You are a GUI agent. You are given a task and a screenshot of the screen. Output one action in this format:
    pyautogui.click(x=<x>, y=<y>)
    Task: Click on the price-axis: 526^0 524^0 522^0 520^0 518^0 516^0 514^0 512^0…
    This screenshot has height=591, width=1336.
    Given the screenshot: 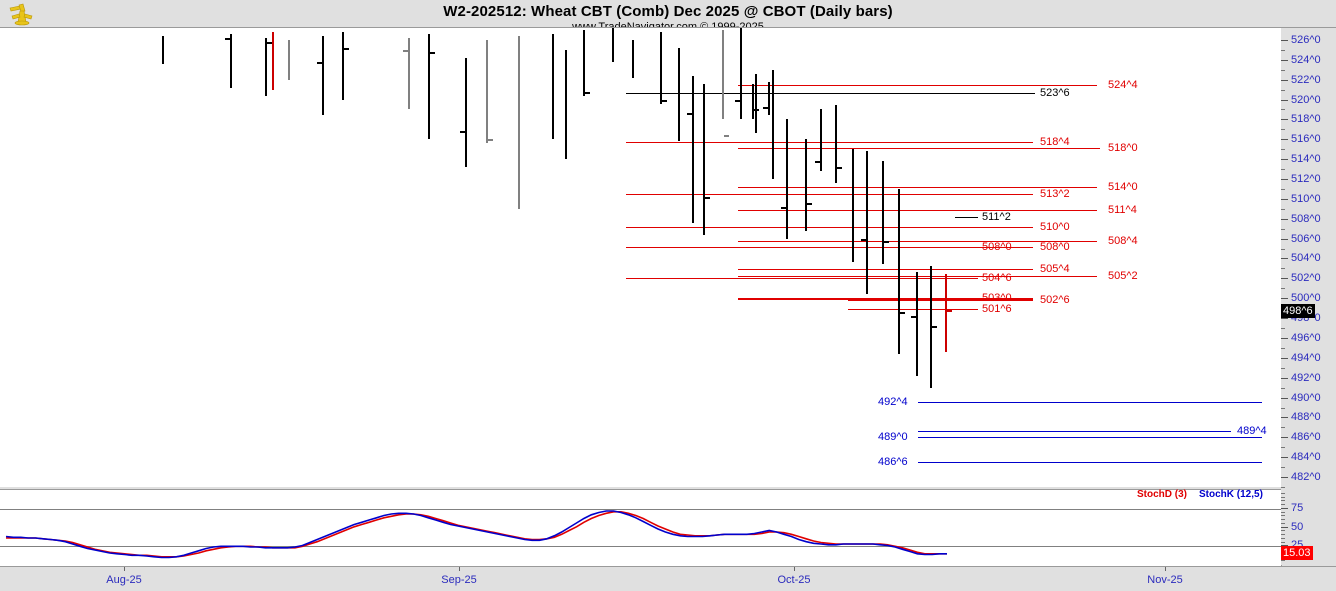 What is the action you would take?
    pyautogui.click(x=1308, y=258)
    